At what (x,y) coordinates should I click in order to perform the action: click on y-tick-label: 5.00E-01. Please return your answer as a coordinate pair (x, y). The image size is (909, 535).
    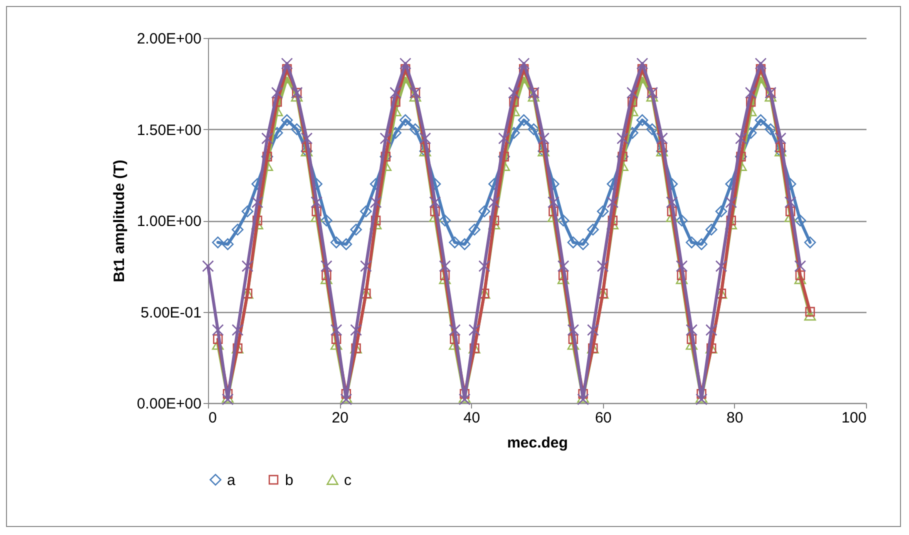
    Looking at the image, I should click on (171, 313).